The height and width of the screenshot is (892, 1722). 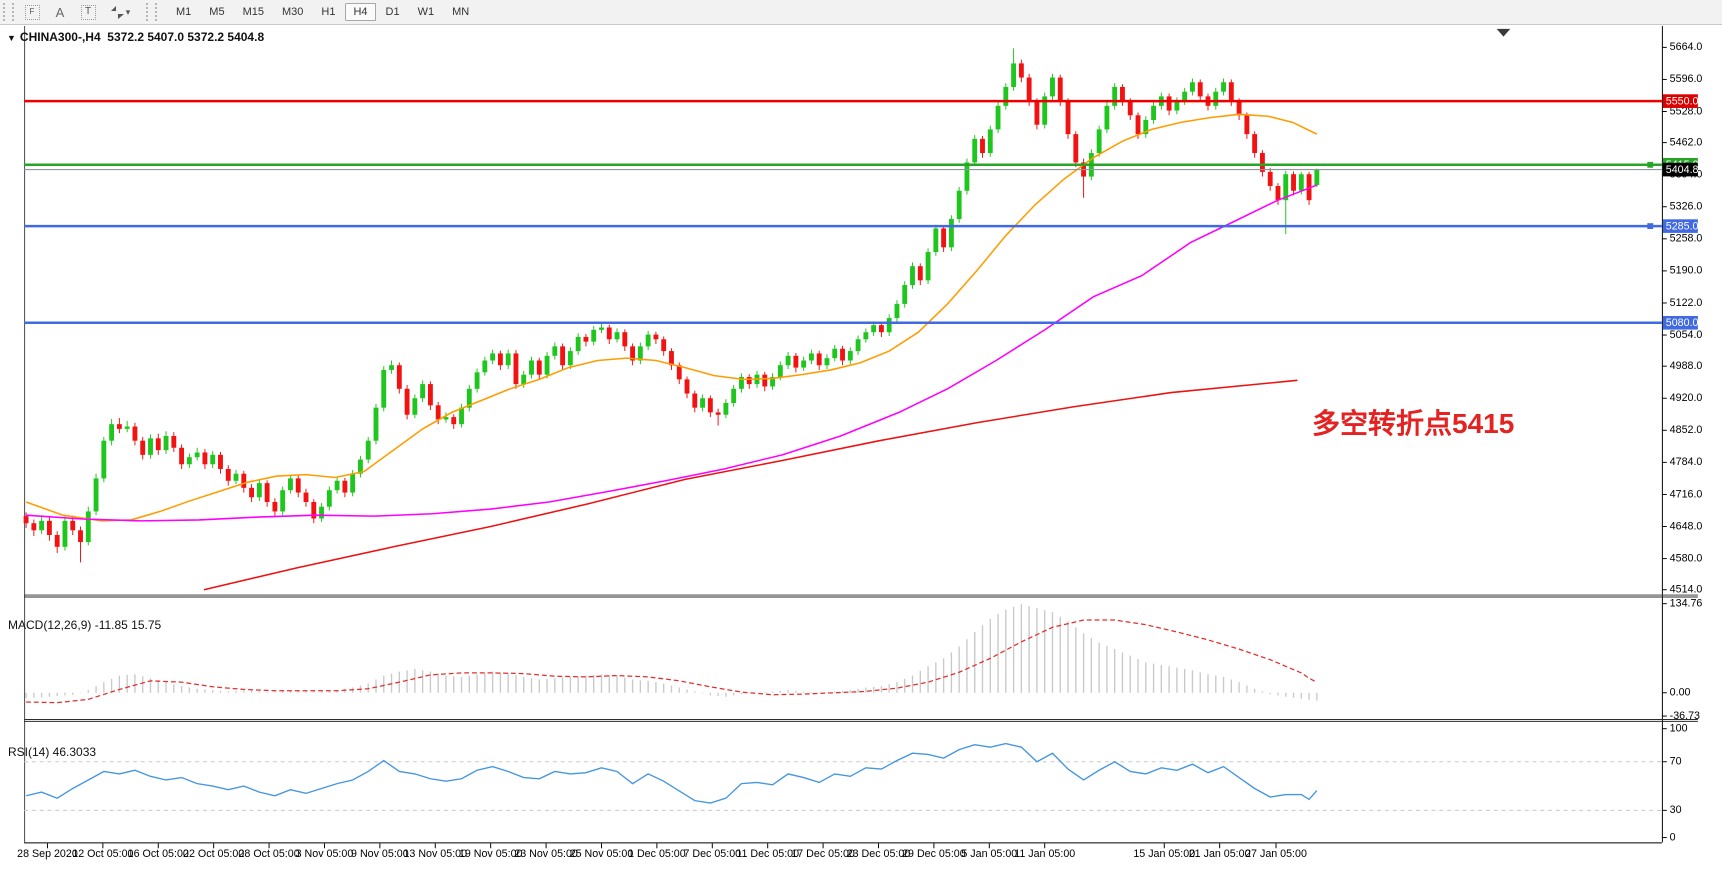 I want to click on svg-text: 5462.0, so click(x=1686, y=142).